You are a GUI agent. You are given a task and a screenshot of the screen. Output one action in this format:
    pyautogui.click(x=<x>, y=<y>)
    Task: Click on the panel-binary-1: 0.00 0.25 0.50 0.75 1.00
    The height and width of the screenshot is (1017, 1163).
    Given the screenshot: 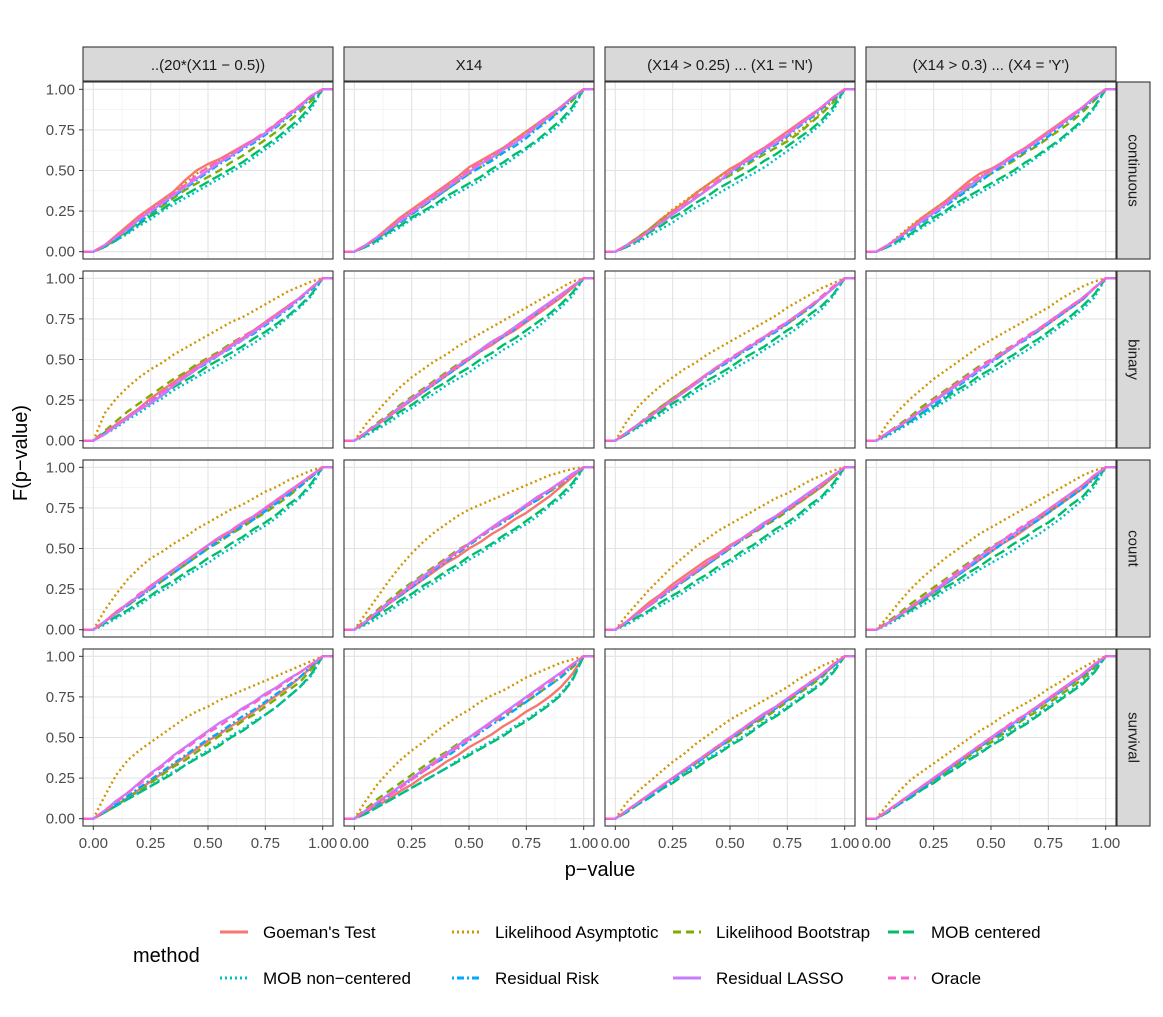 What is the action you would take?
    pyautogui.click(x=190, y=360)
    